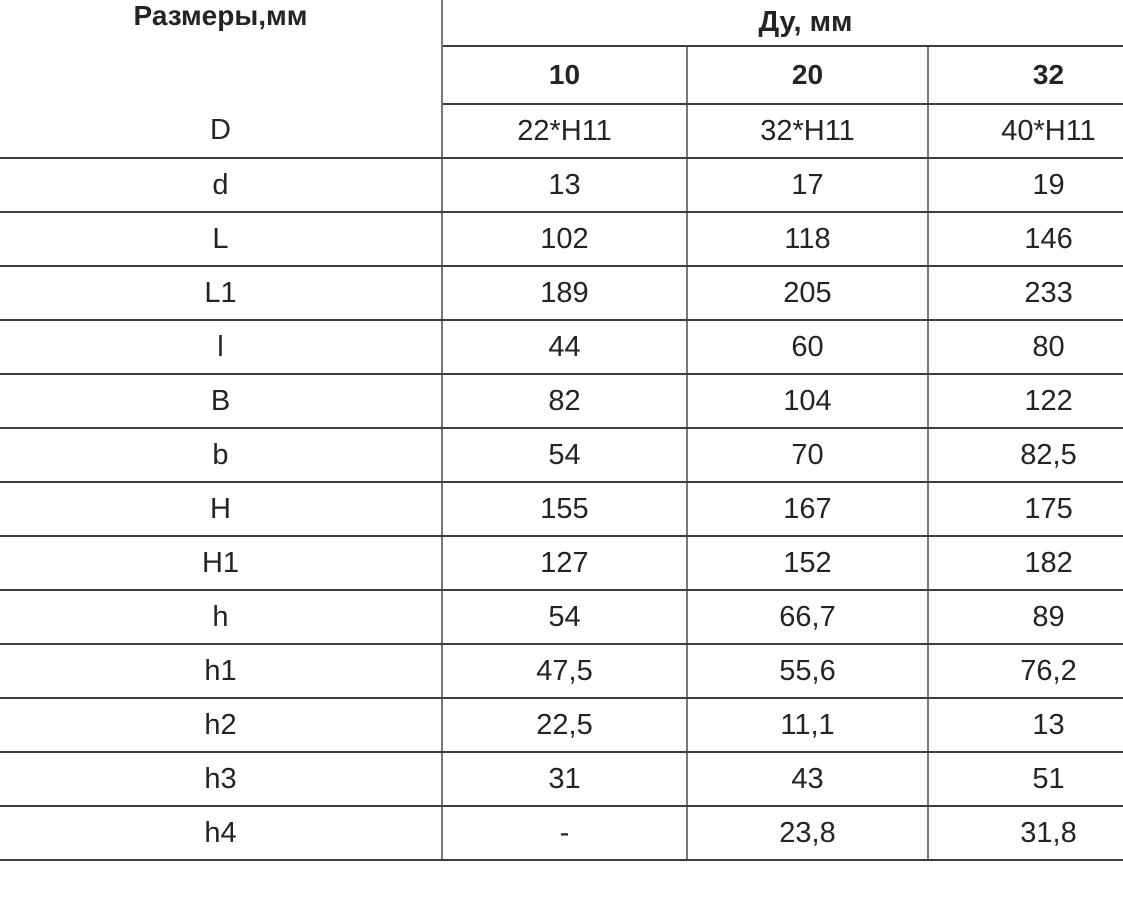 The height and width of the screenshot is (907, 1123). I want to click on cell-L1-10: 189, so click(565, 293).